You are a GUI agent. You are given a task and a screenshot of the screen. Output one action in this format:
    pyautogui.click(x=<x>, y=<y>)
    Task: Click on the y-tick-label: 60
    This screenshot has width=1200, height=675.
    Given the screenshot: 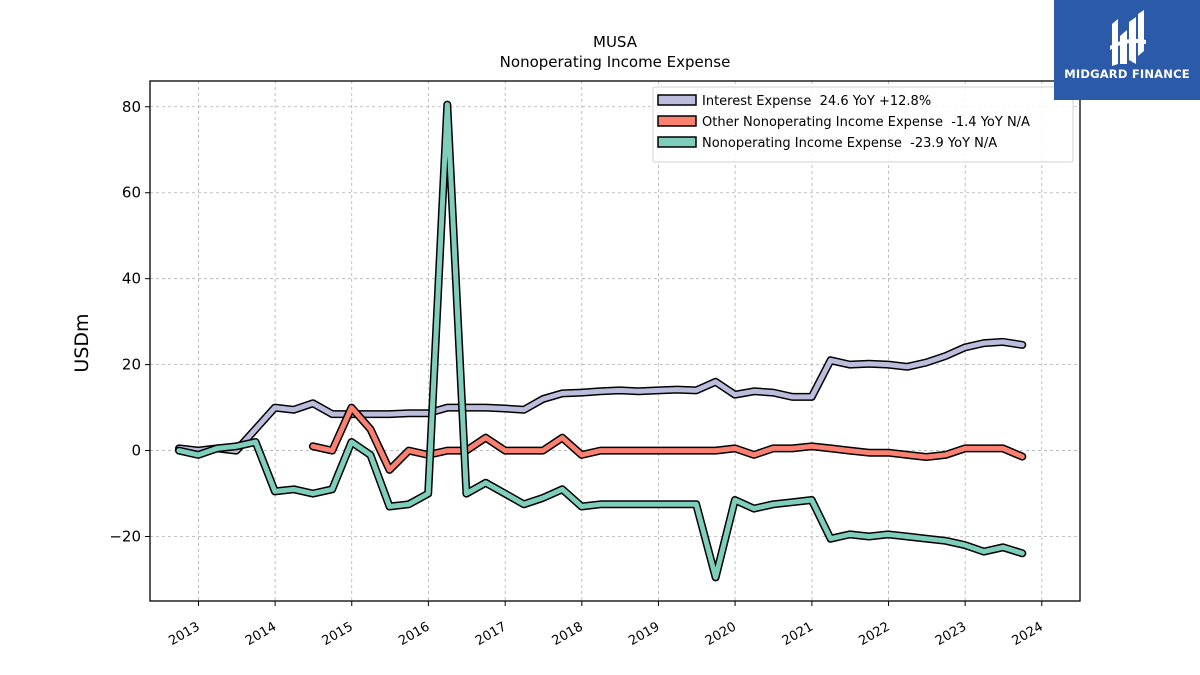 What is the action you would take?
    pyautogui.click(x=131, y=193)
    